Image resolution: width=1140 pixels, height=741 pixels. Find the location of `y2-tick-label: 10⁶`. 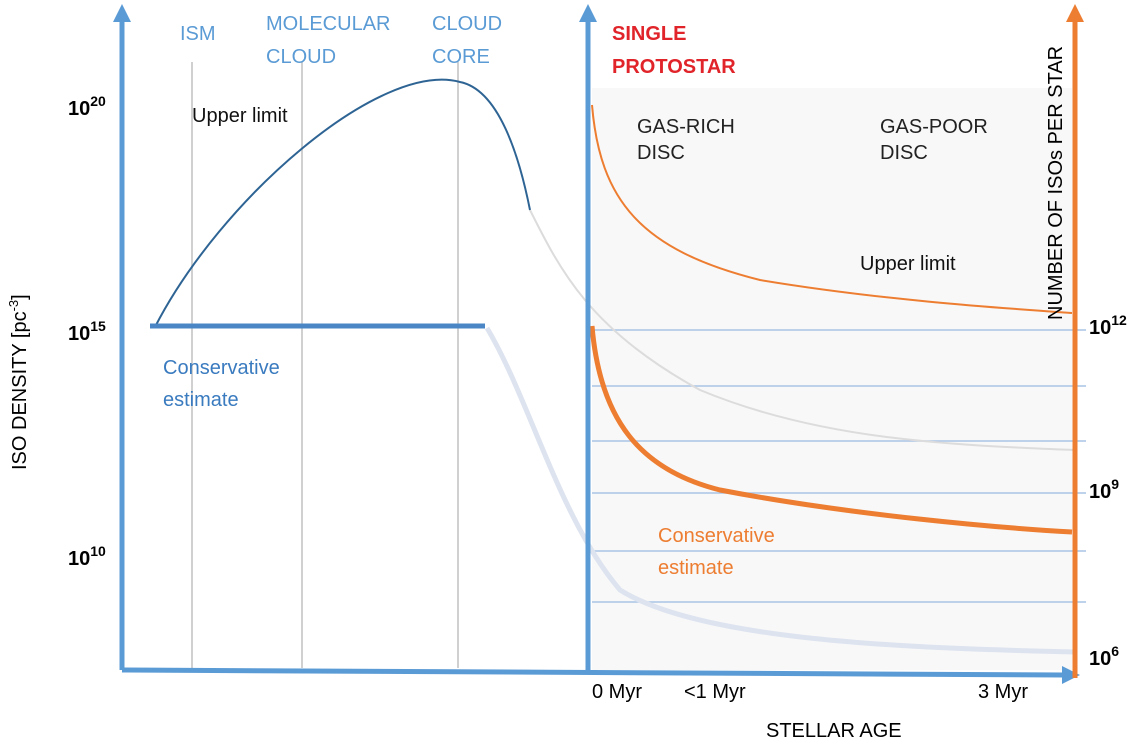

y2-tick-label: 10⁶ is located at coordinates (1104, 656).